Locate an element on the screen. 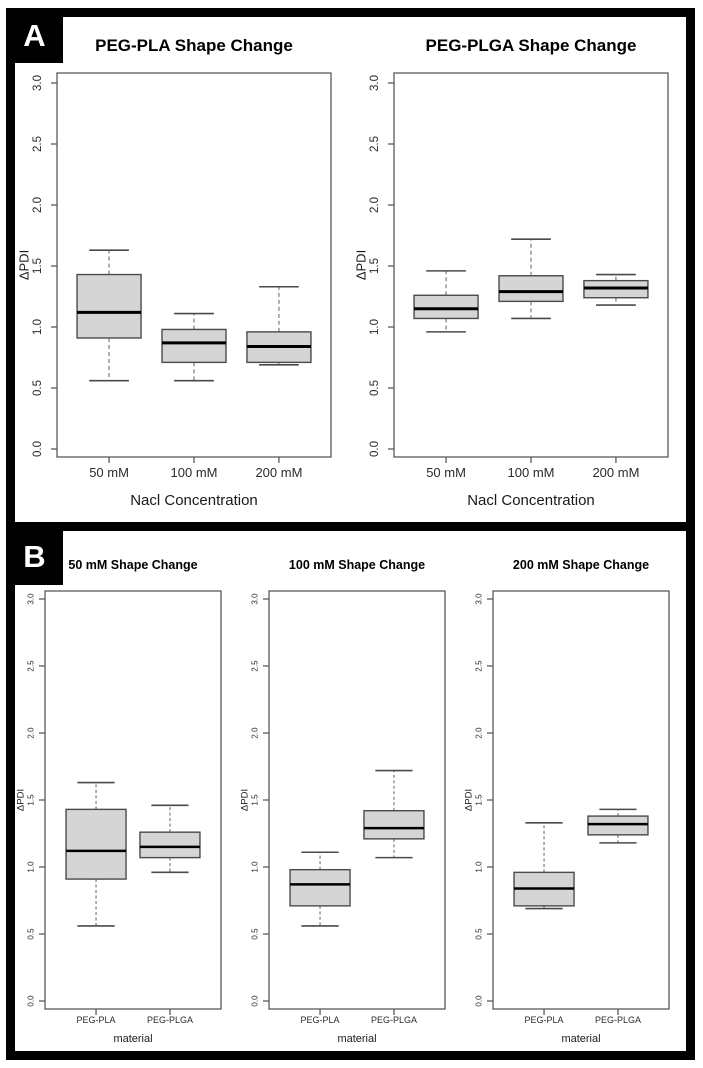 The image size is (703, 1068). panel-divider is located at coordinates (350, 526).